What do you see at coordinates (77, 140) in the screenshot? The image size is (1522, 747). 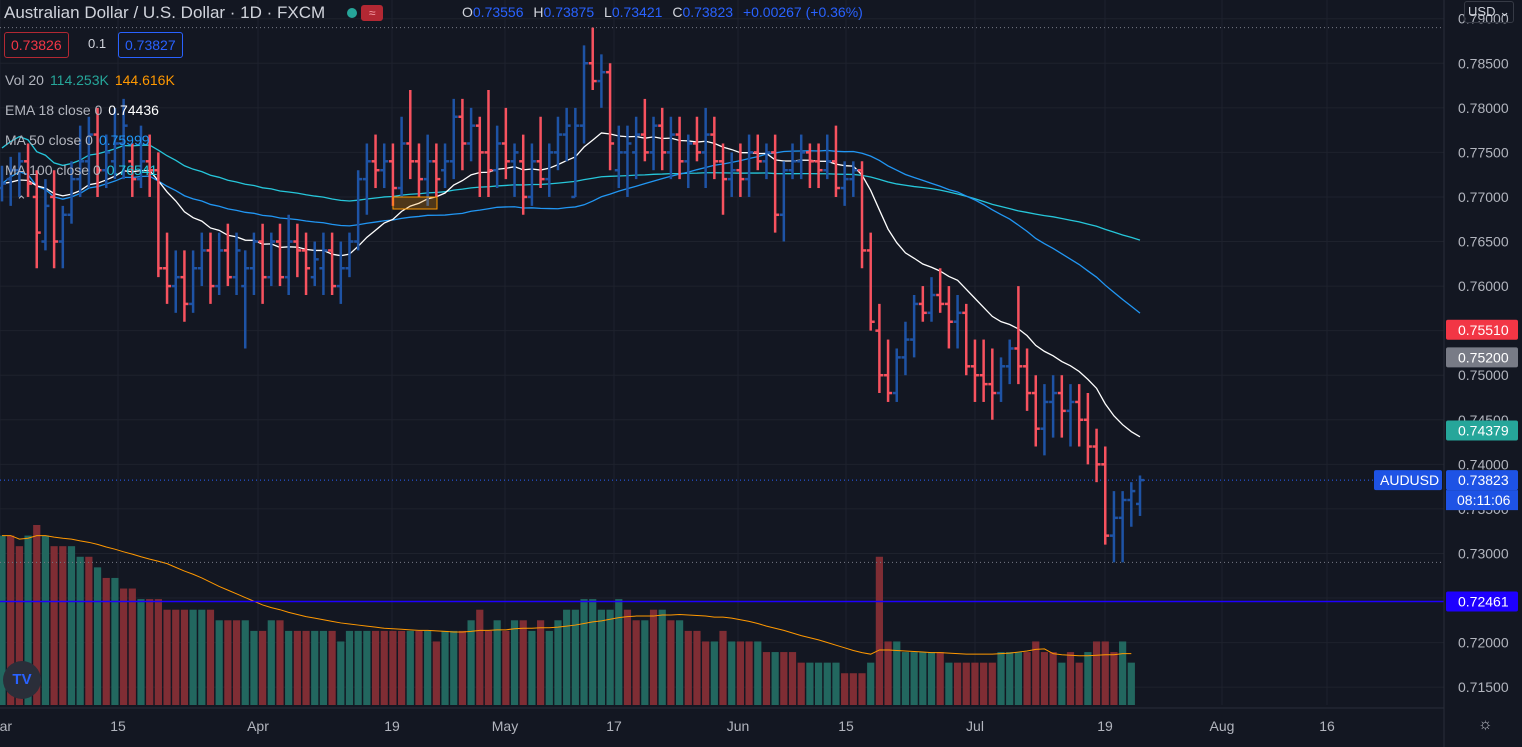 I see `legend-ma50: MA 50 close 0 0.75999` at bounding box center [77, 140].